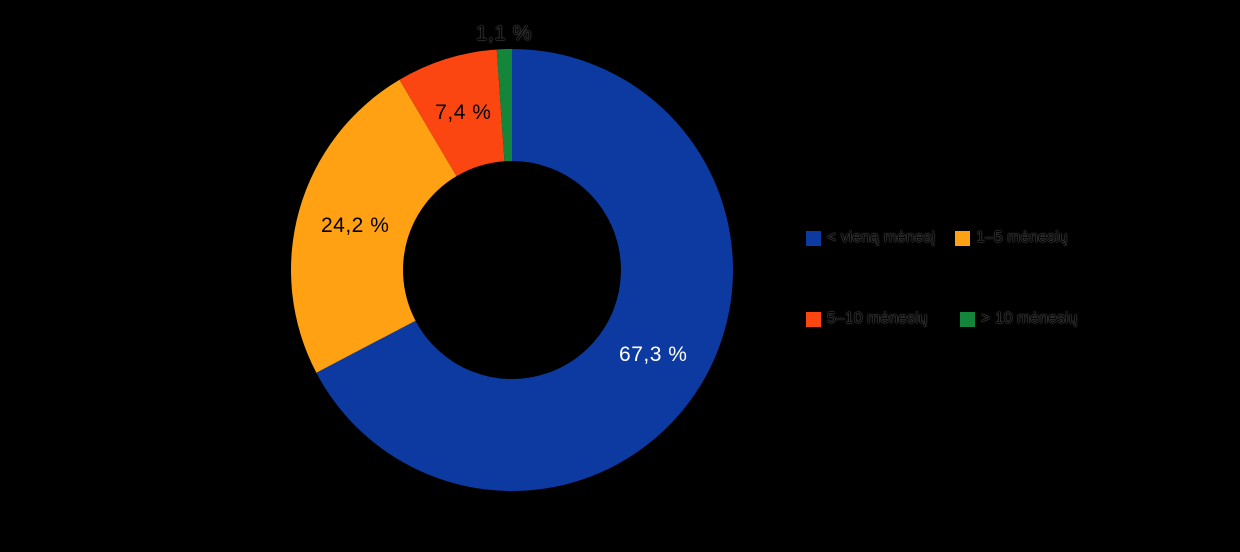 The image size is (1240, 552). What do you see at coordinates (813, 238) in the screenshot?
I see `legend-swatch-blue` at bounding box center [813, 238].